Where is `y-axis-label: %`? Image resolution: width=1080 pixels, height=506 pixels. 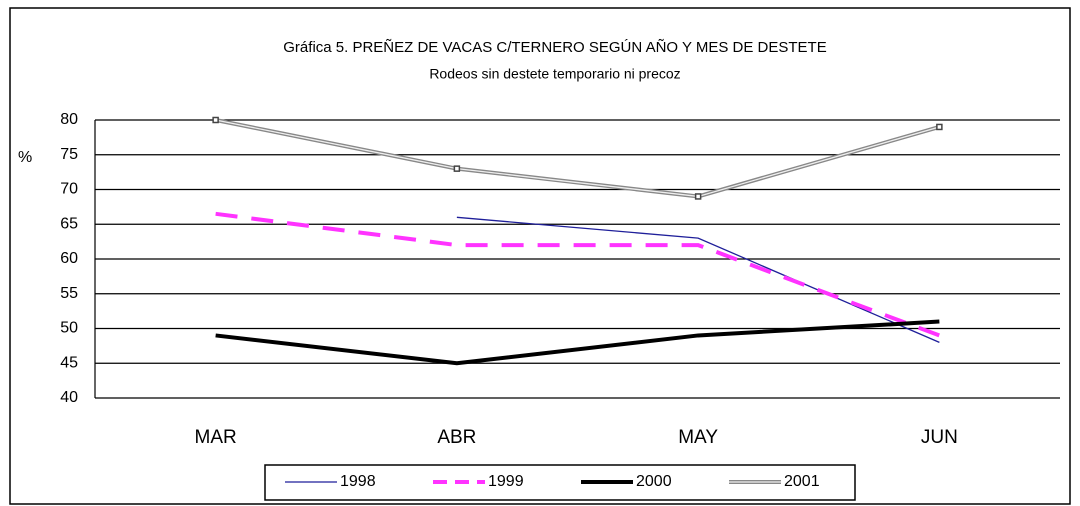 y-axis-label: % is located at coordinates (25, 157).